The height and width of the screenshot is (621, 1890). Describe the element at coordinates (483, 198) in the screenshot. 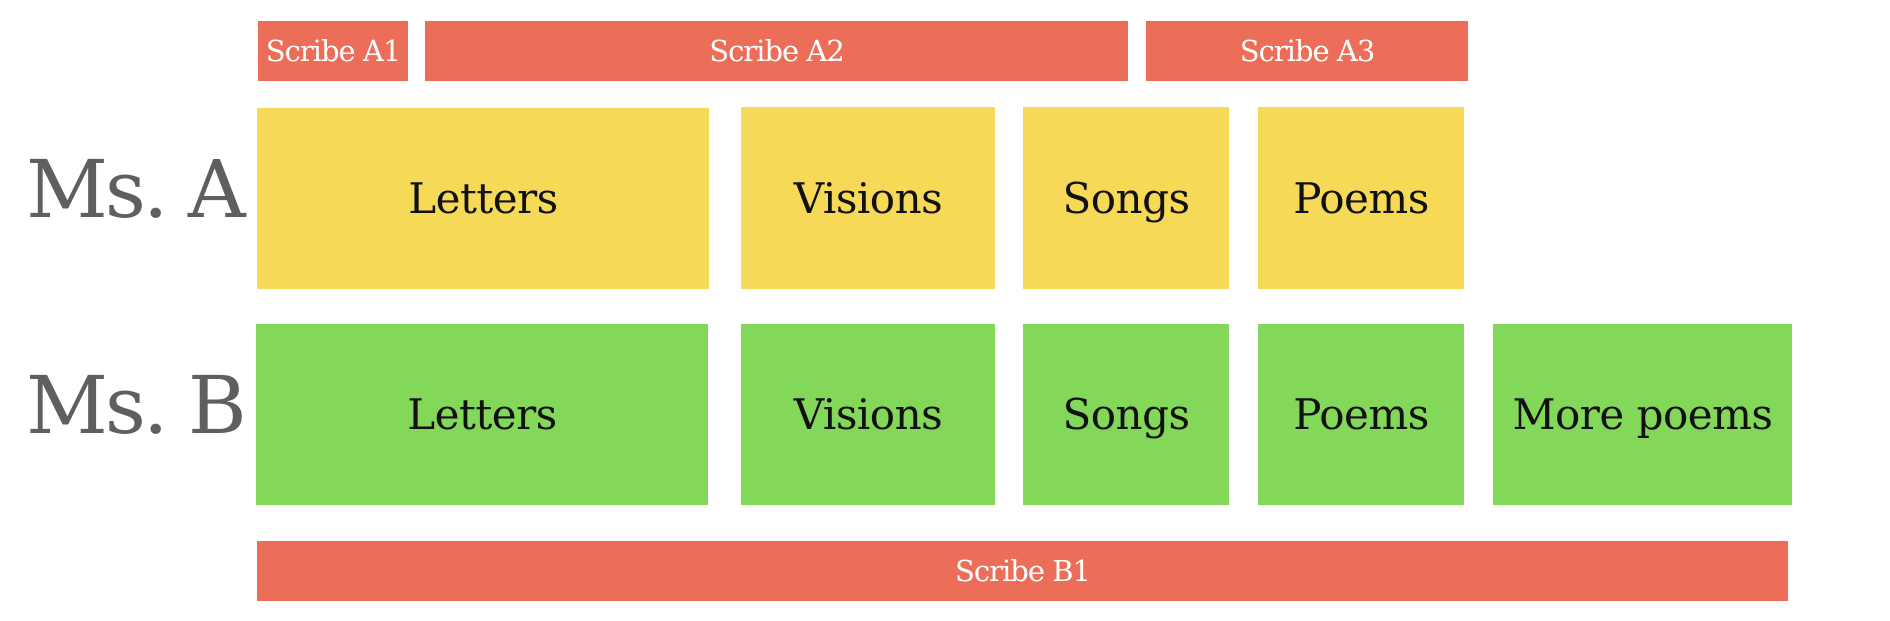

I see `ms-a-section-letters: Letters` at that location.